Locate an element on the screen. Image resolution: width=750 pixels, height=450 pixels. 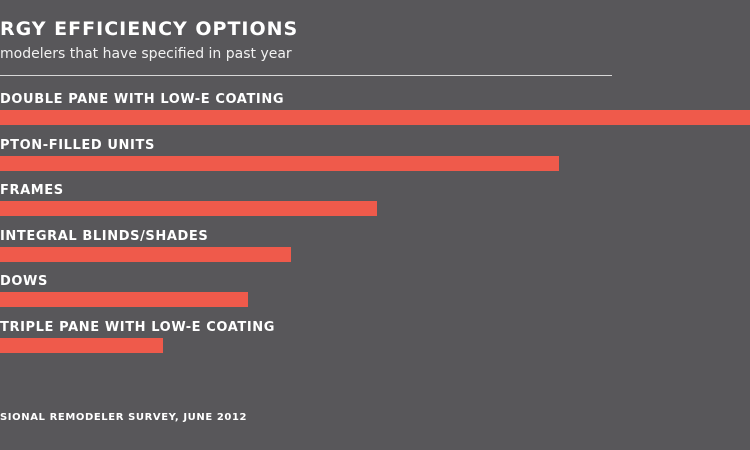
bar-row: PTON-FILLED UNITS is located at coordinates (375, 160).